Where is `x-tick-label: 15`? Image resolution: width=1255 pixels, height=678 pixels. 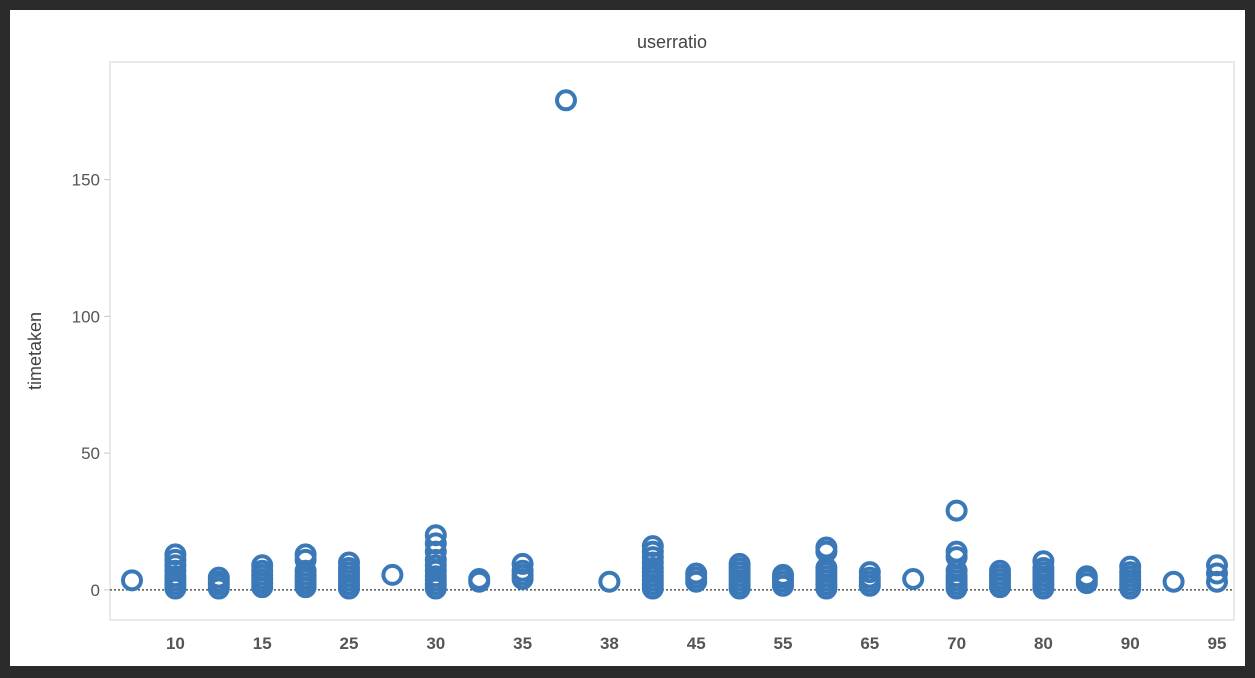
x-tick-label: 15 is located at coordinates (262, 643).